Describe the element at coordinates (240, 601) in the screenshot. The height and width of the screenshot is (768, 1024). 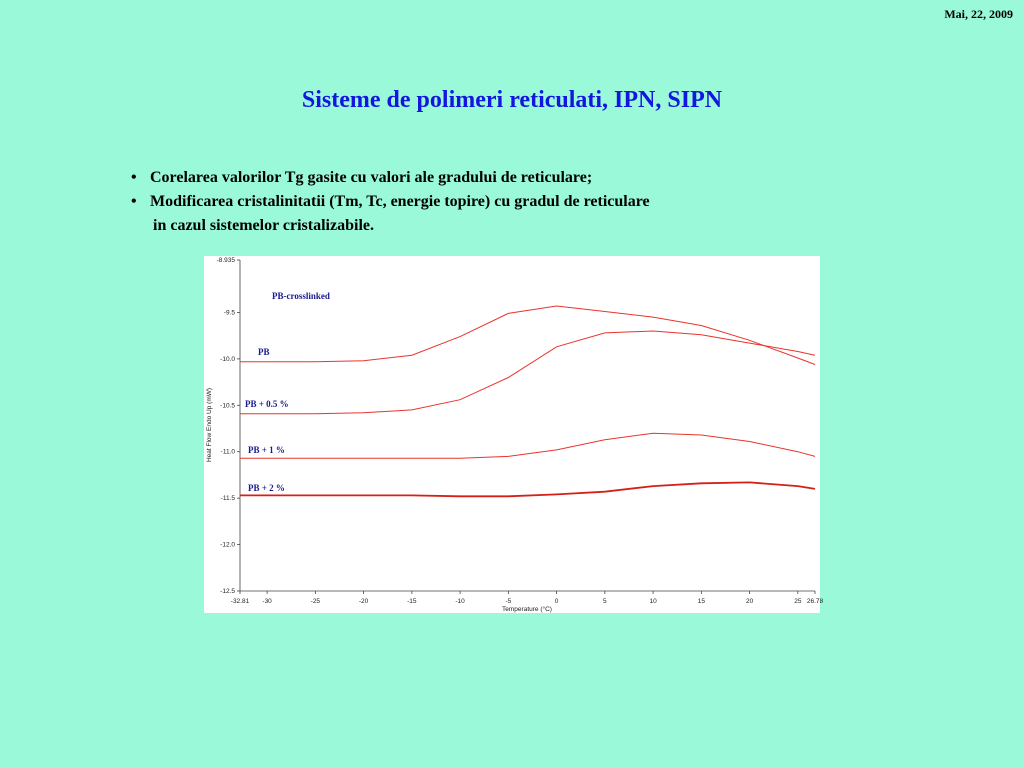
I see `x-tick-label: -32.81` at that location.